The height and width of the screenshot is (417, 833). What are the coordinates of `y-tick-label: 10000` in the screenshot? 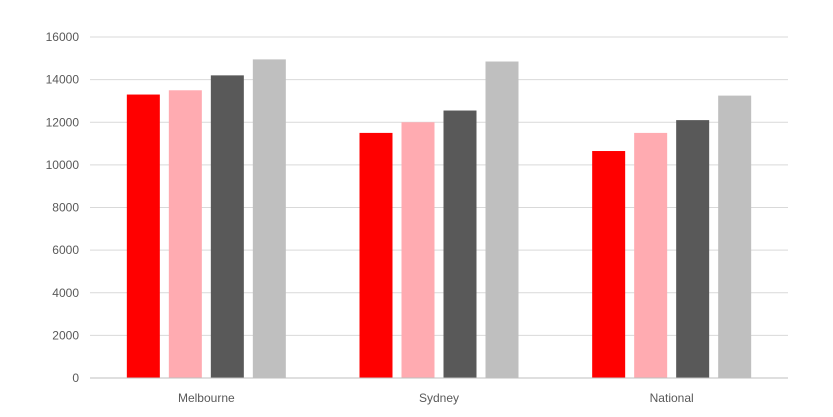 It's located at (63, 165).